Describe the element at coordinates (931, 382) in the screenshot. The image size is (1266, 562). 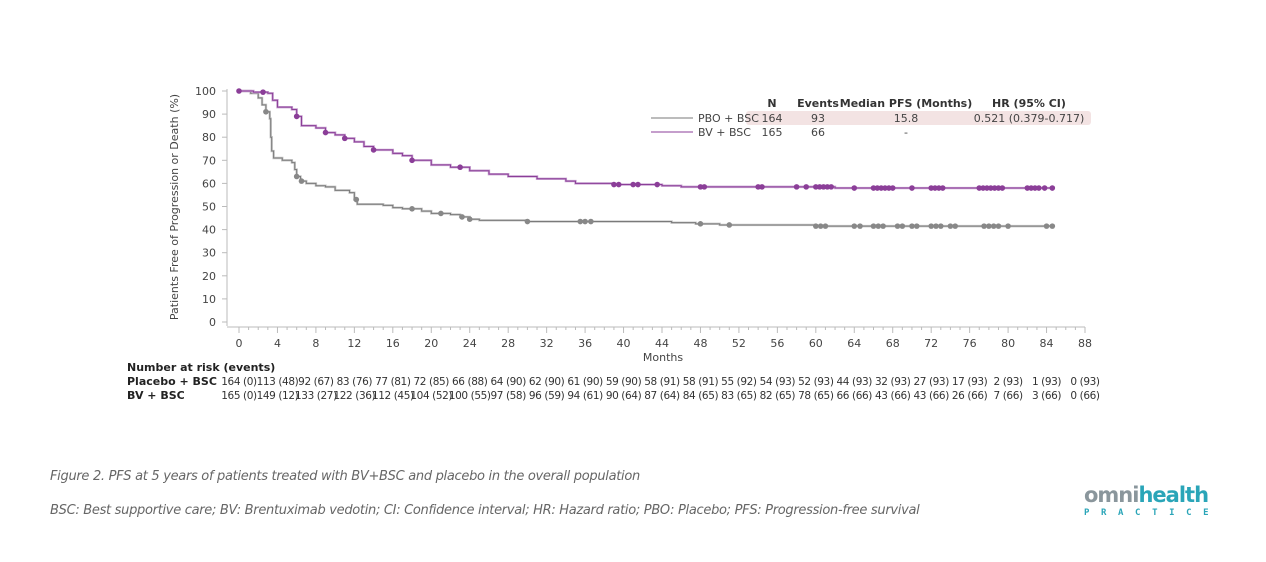
I see `risk-cell: 27 (93)` at that location.